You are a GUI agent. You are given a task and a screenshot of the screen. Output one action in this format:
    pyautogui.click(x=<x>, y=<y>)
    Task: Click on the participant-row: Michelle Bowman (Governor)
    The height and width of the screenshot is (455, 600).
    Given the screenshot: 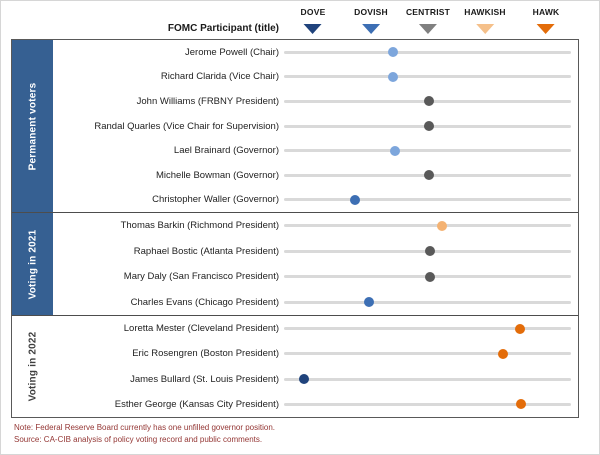 What is the action you would take?
    pyautogui.click(x=315, y=175)
    